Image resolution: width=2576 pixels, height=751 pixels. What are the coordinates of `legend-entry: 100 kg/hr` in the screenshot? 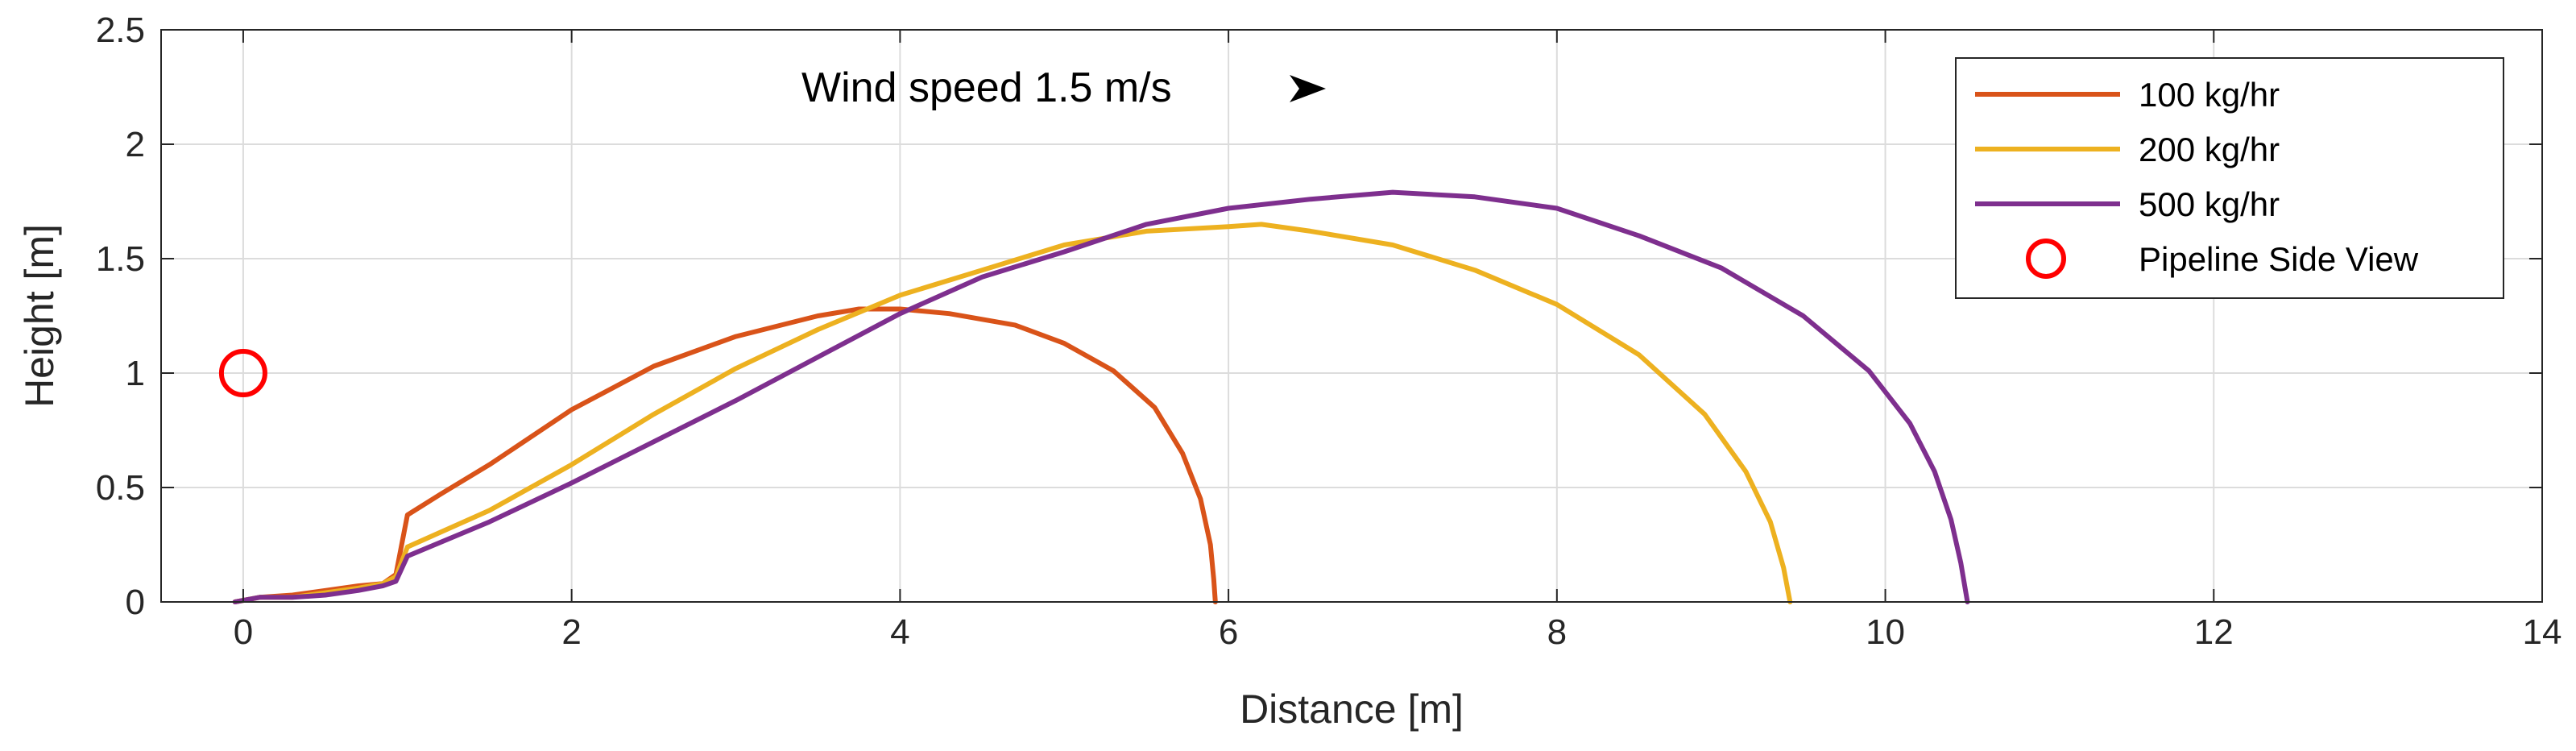 It's located at (2127, 95).